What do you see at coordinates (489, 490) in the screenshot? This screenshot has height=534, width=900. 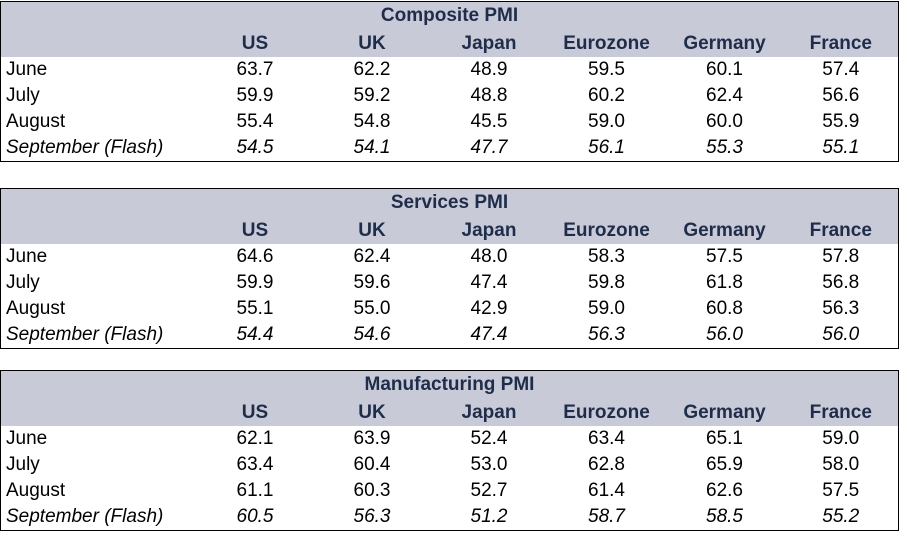 I see `table-cell: 52.7` at bounding box center [489, 490].